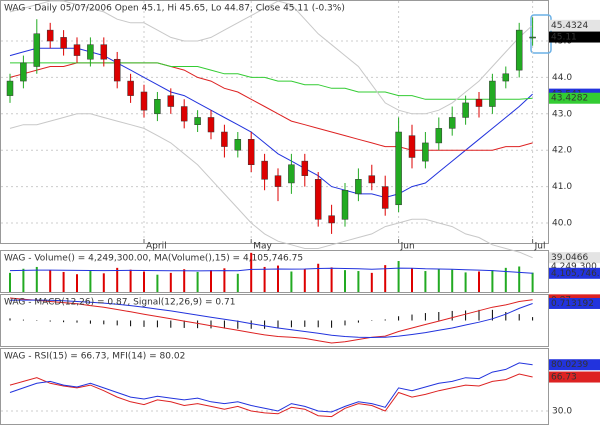  What do you see at coordinates (569, 26) in the screenshot?
I see `value-label: 45.4324` at bounding box center [569, 26].